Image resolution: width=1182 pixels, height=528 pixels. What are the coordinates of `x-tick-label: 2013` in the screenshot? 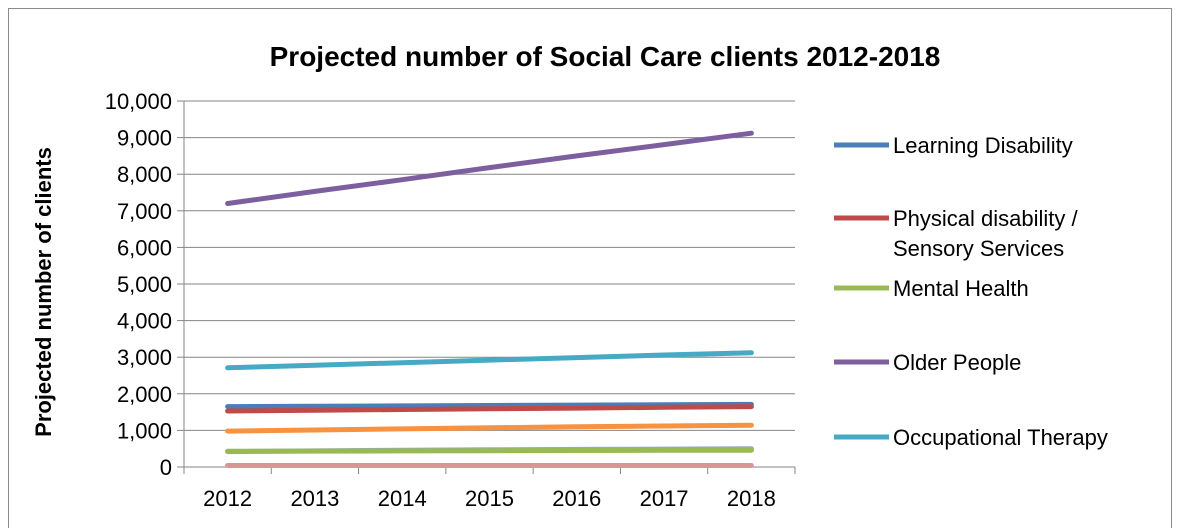 It's located at (314, 498).